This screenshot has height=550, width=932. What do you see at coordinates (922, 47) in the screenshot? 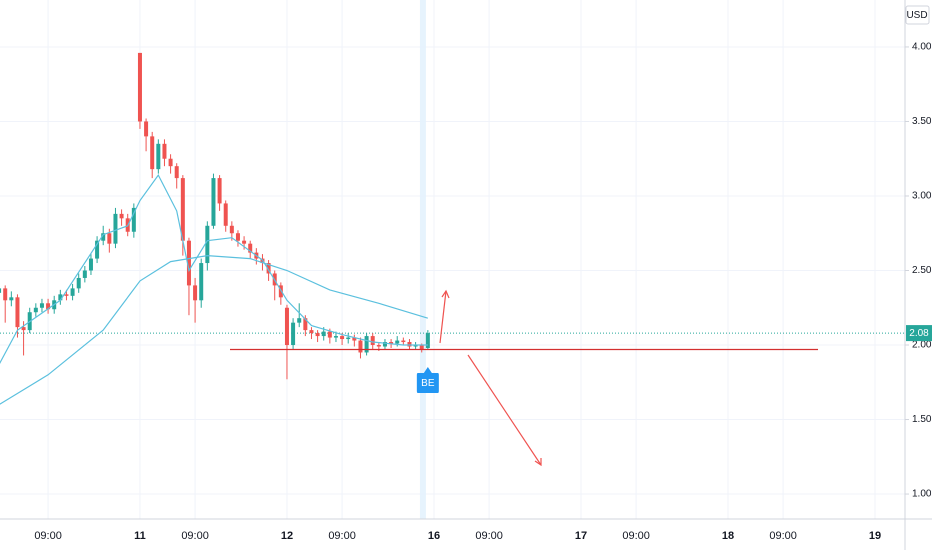
I see `y-tick-label: 4.00` at bounding box center [922, 47].